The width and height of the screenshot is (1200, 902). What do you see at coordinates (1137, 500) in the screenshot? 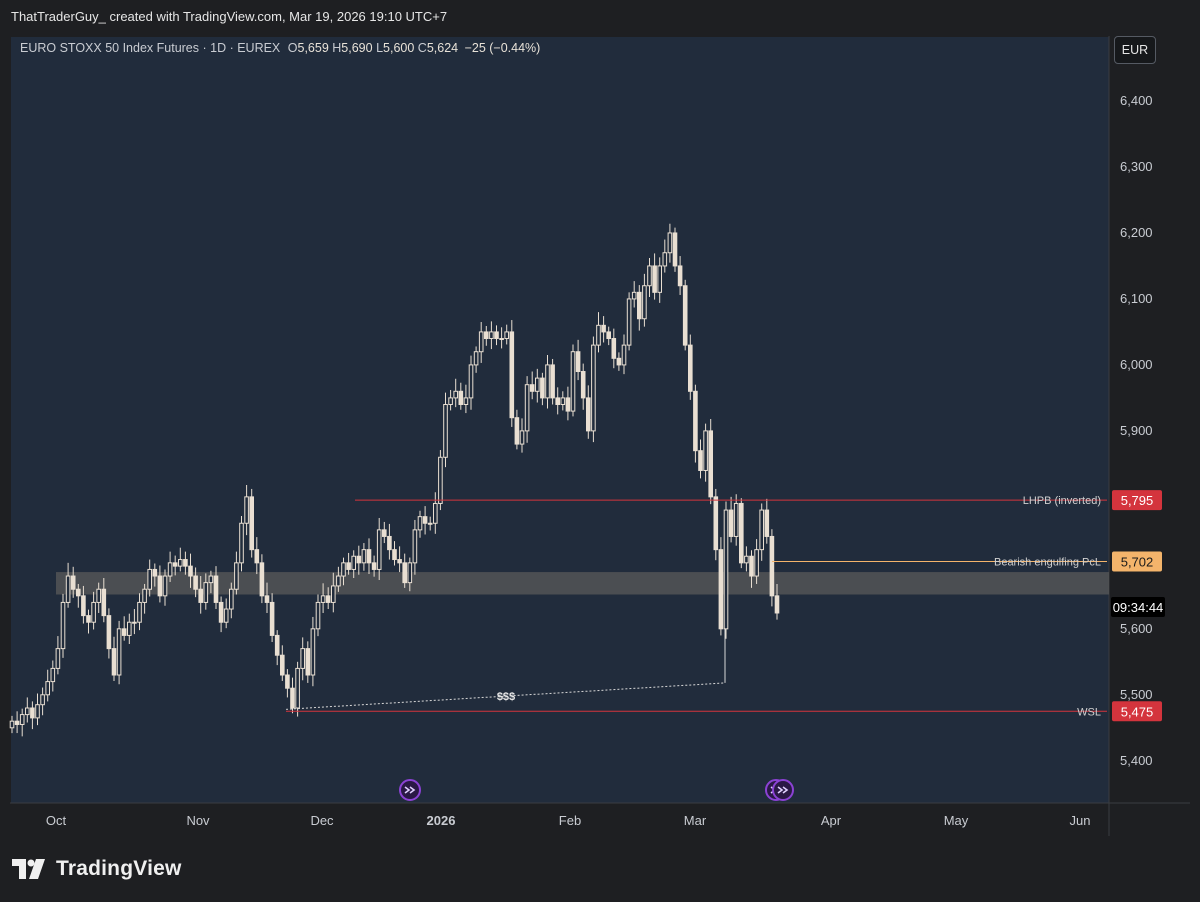
I see `lhpb-price-badge: 5,795` at bounding box center [1137, 500].